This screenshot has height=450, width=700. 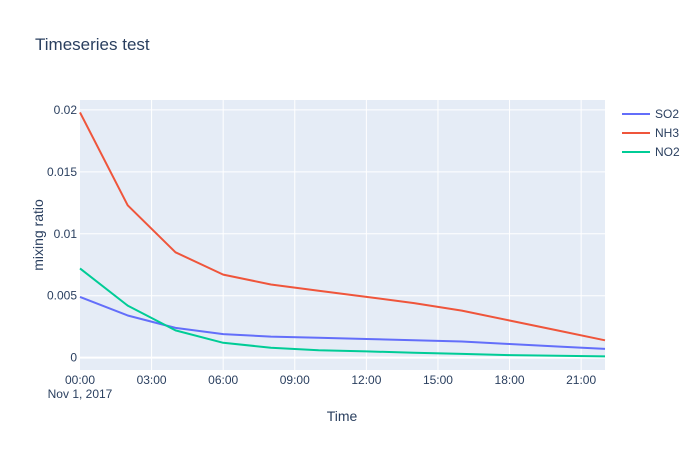 What do you see at coordinates (667, 133) in the screenshot?
I see `legend-entry-nh3: NH3` at bounding box center [667, 133].